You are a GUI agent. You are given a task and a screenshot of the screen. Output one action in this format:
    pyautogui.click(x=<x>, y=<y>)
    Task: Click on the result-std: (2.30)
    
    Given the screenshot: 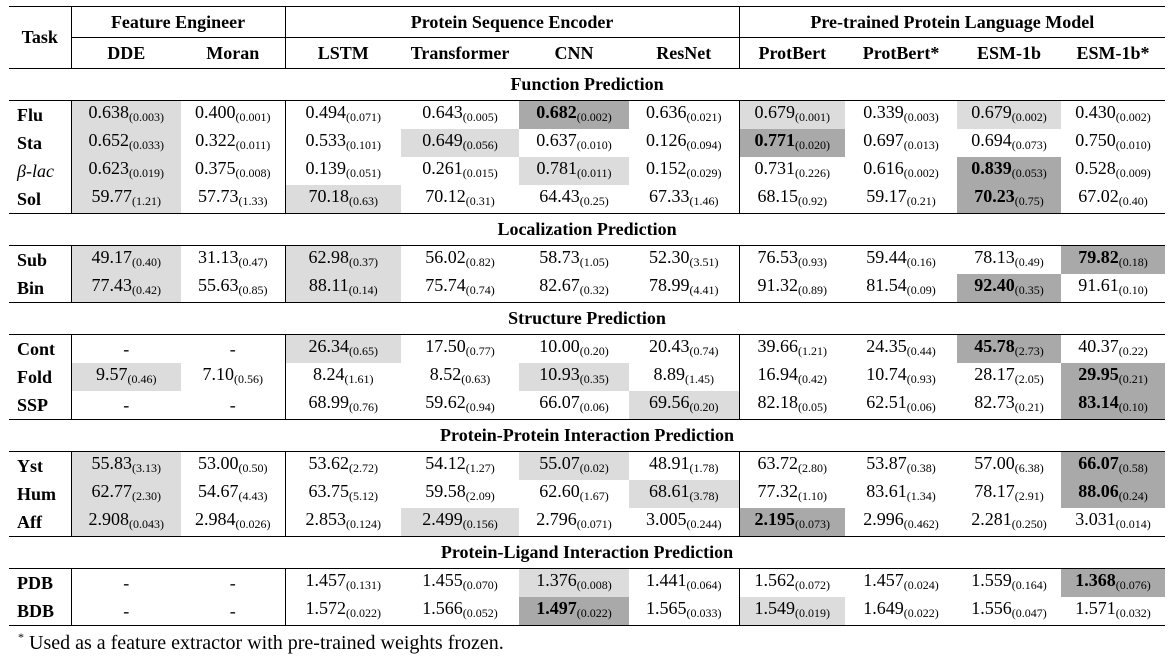 What is the action you would take?
    pyautogui.click(x=146, y=496)
    